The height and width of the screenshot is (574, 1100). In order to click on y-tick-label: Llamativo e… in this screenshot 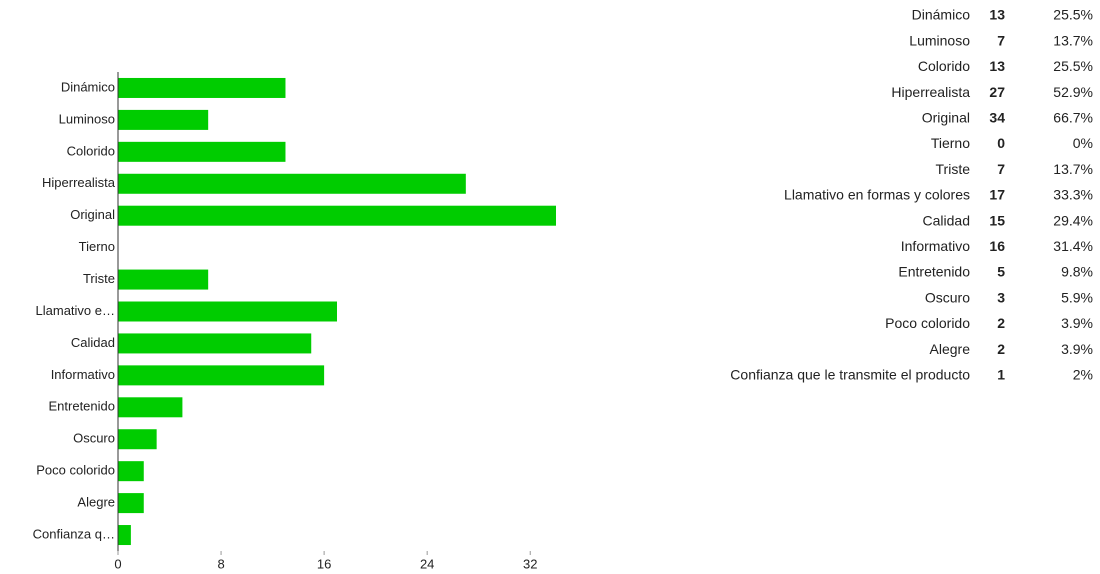, I will do `click(75, 310)`.